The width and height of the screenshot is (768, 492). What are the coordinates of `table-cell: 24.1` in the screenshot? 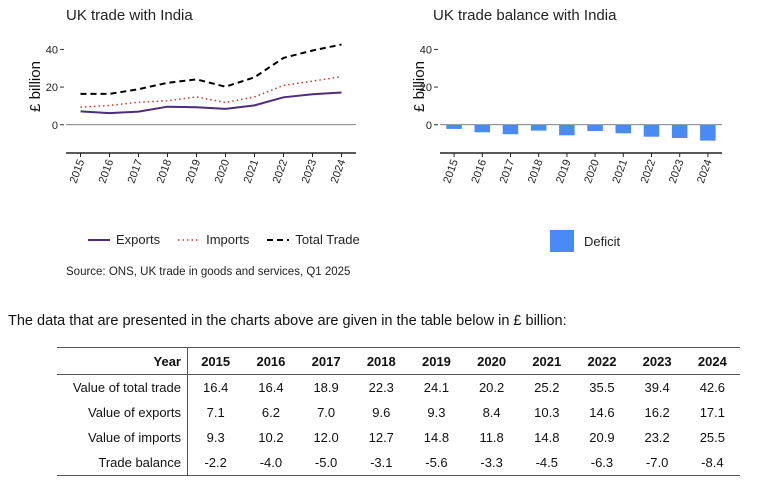 It's located at (436, 387).